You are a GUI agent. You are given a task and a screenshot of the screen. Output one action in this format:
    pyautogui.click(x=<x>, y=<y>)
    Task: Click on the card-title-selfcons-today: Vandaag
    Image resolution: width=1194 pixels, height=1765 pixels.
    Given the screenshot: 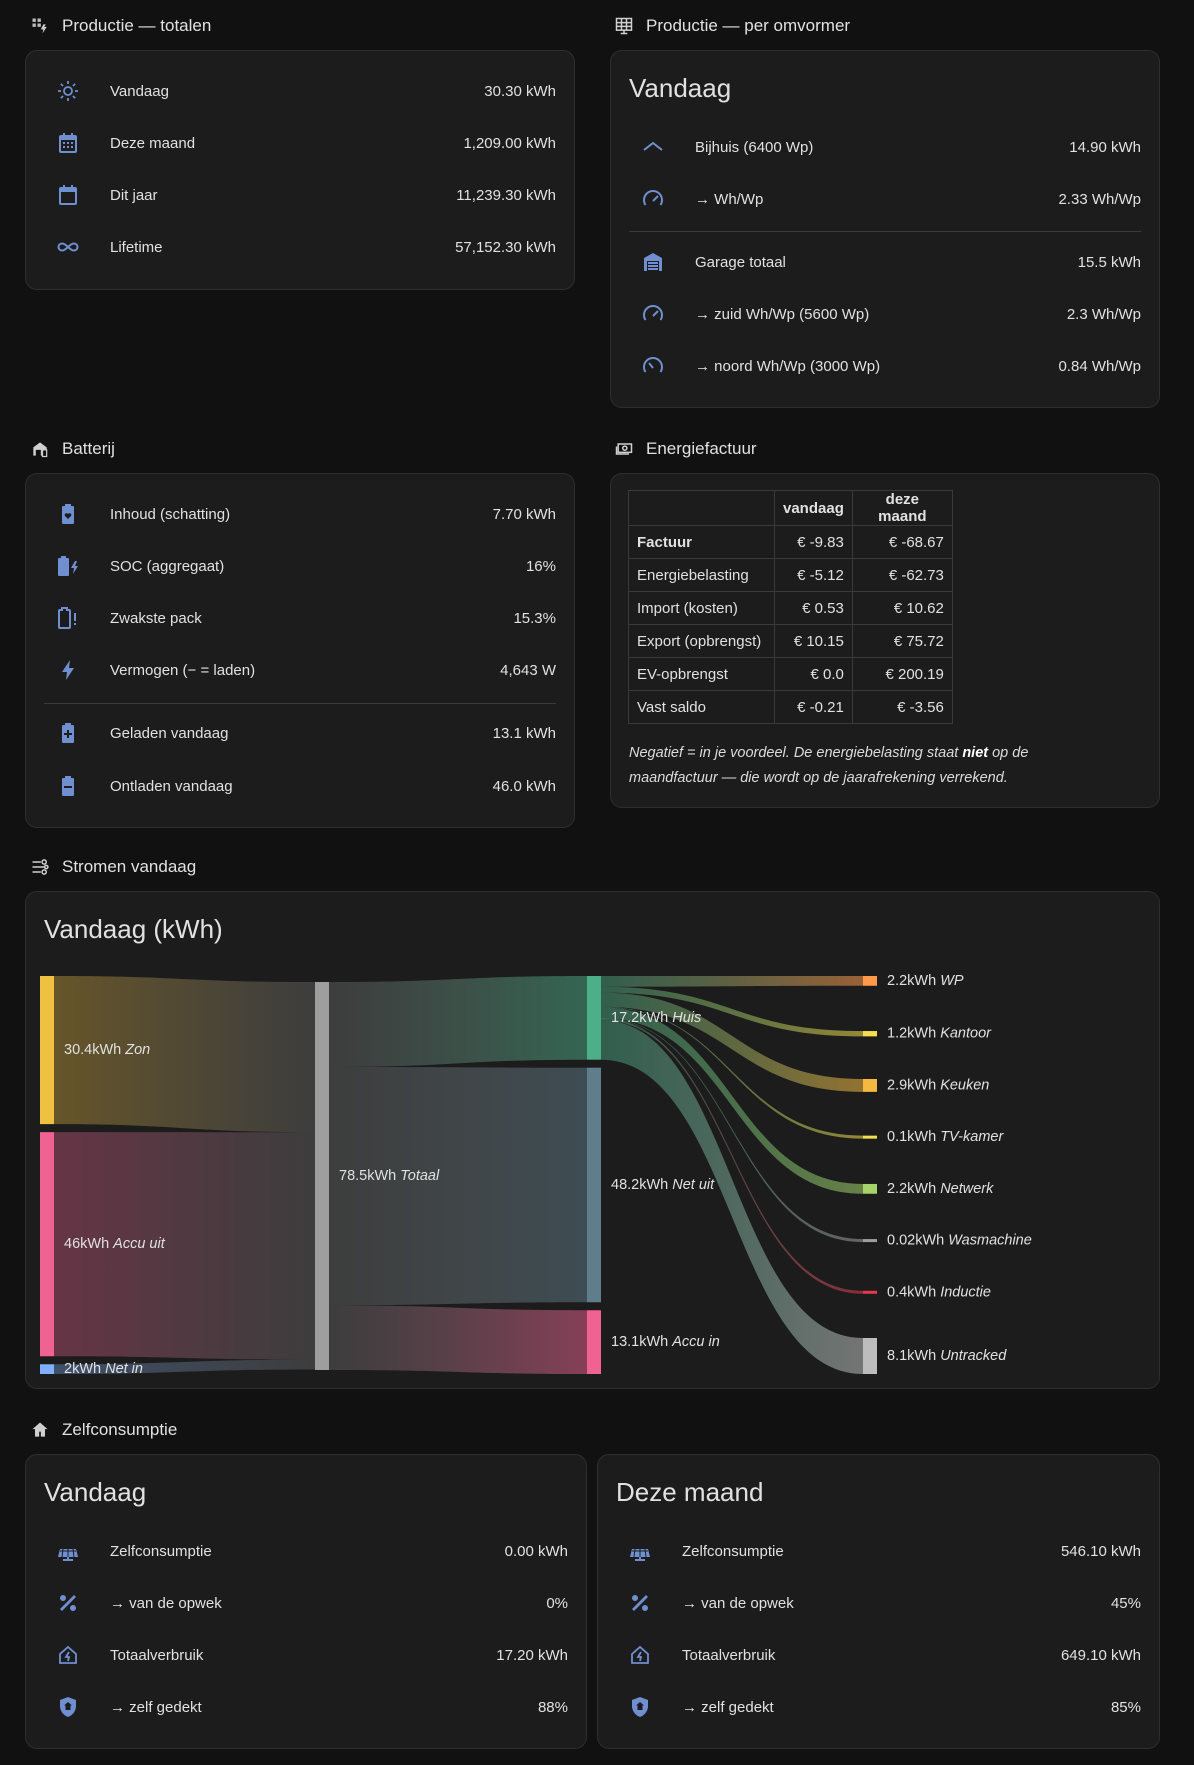 What is the action you would take?
    pyautogui.click(x=95, y=1492)
    